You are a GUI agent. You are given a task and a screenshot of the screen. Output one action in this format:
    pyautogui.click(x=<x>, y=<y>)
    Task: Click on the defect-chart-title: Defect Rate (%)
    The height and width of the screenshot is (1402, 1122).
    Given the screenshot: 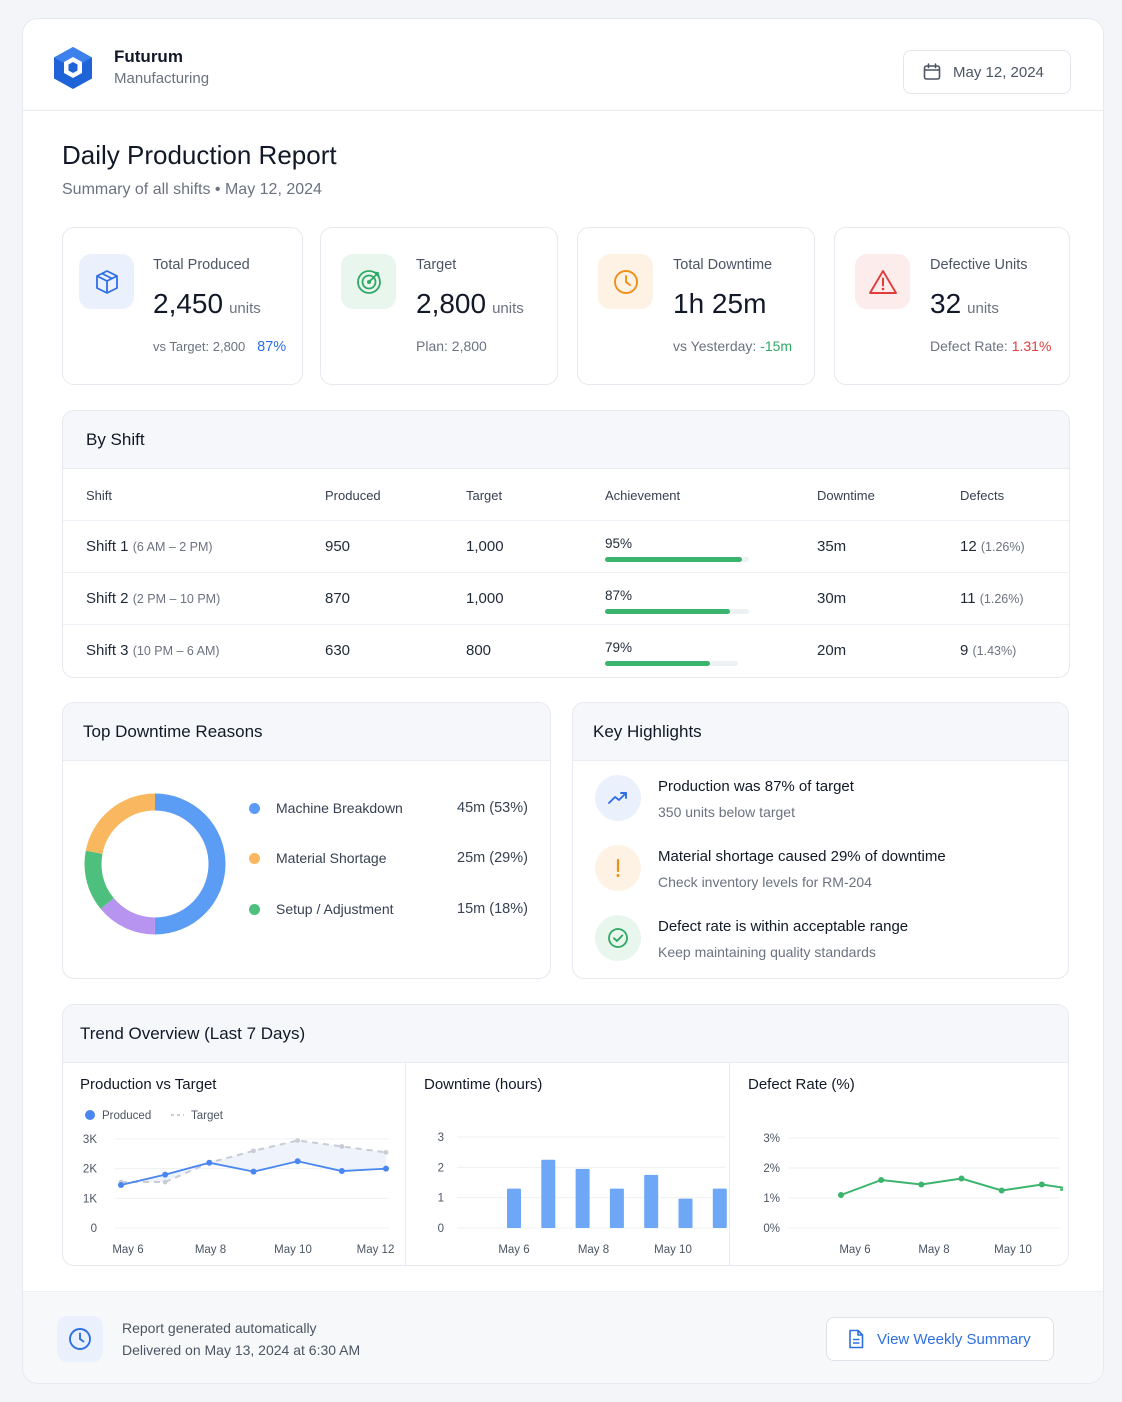 What is the action you would take?
    pyautogui.click(x=801, y=1084)
    